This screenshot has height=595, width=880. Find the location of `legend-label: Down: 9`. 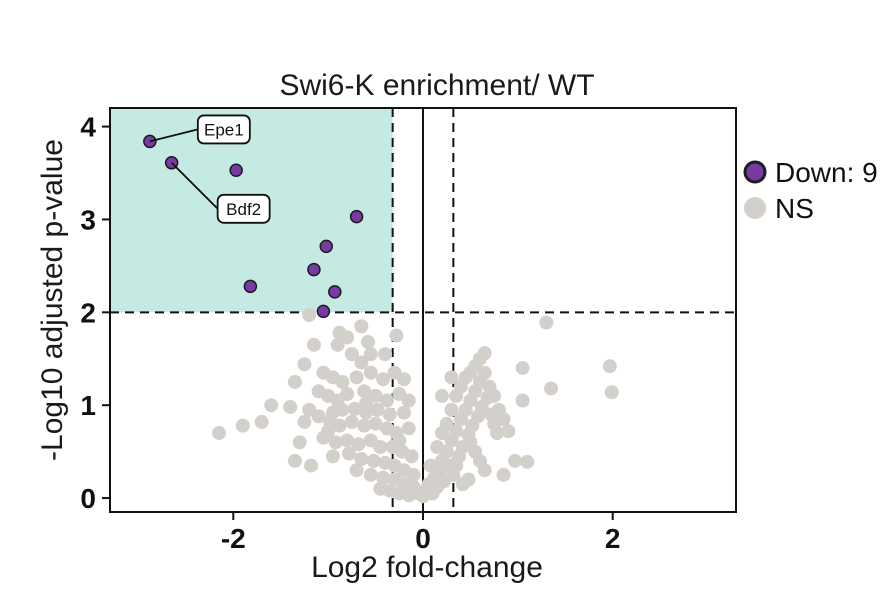

legend-label: Down: 9 is located at coordinates (826, 172).